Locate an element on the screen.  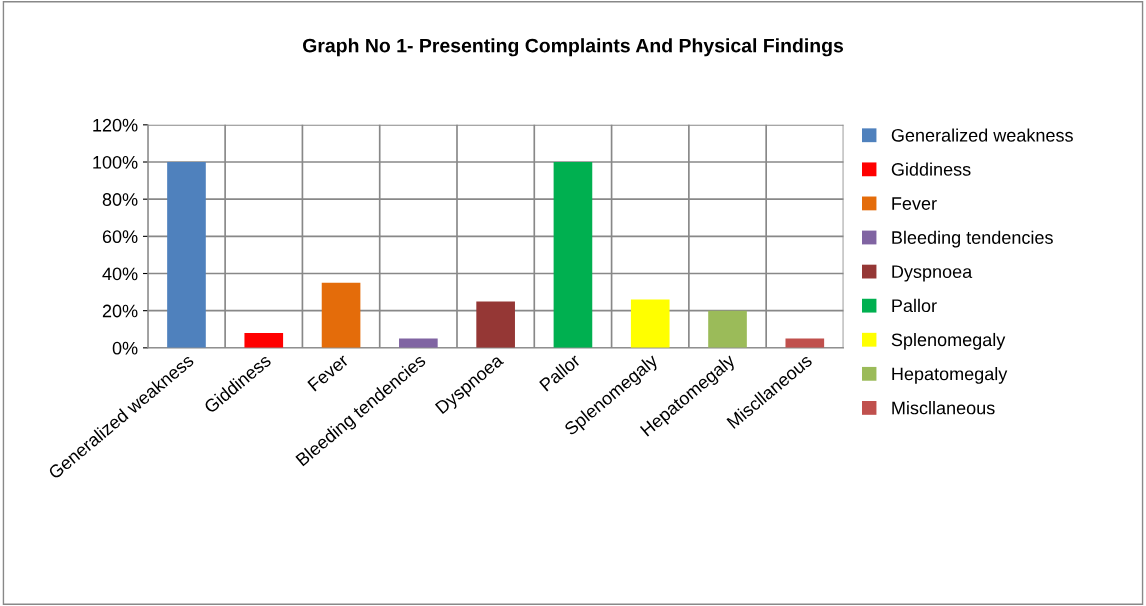
legend-label: Bleeding tendencies is located at coordinates (972, 239).